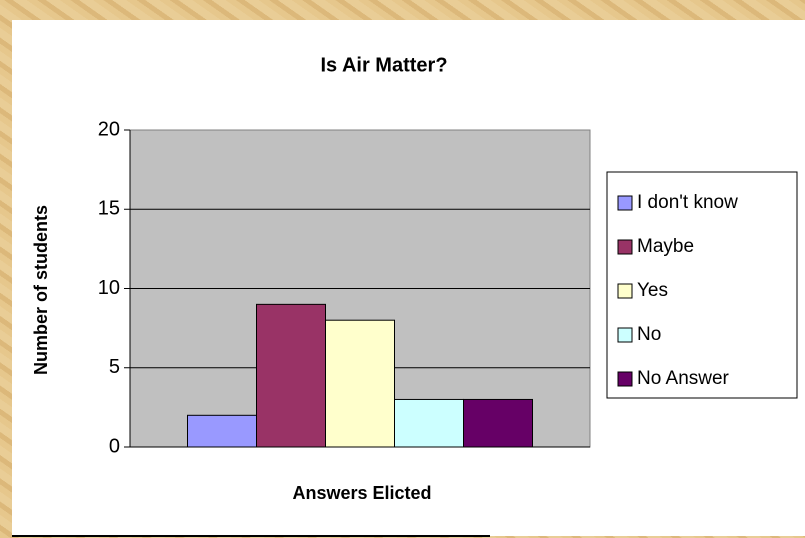  I want to click on y-tick-label: 20, so click(109, 129).